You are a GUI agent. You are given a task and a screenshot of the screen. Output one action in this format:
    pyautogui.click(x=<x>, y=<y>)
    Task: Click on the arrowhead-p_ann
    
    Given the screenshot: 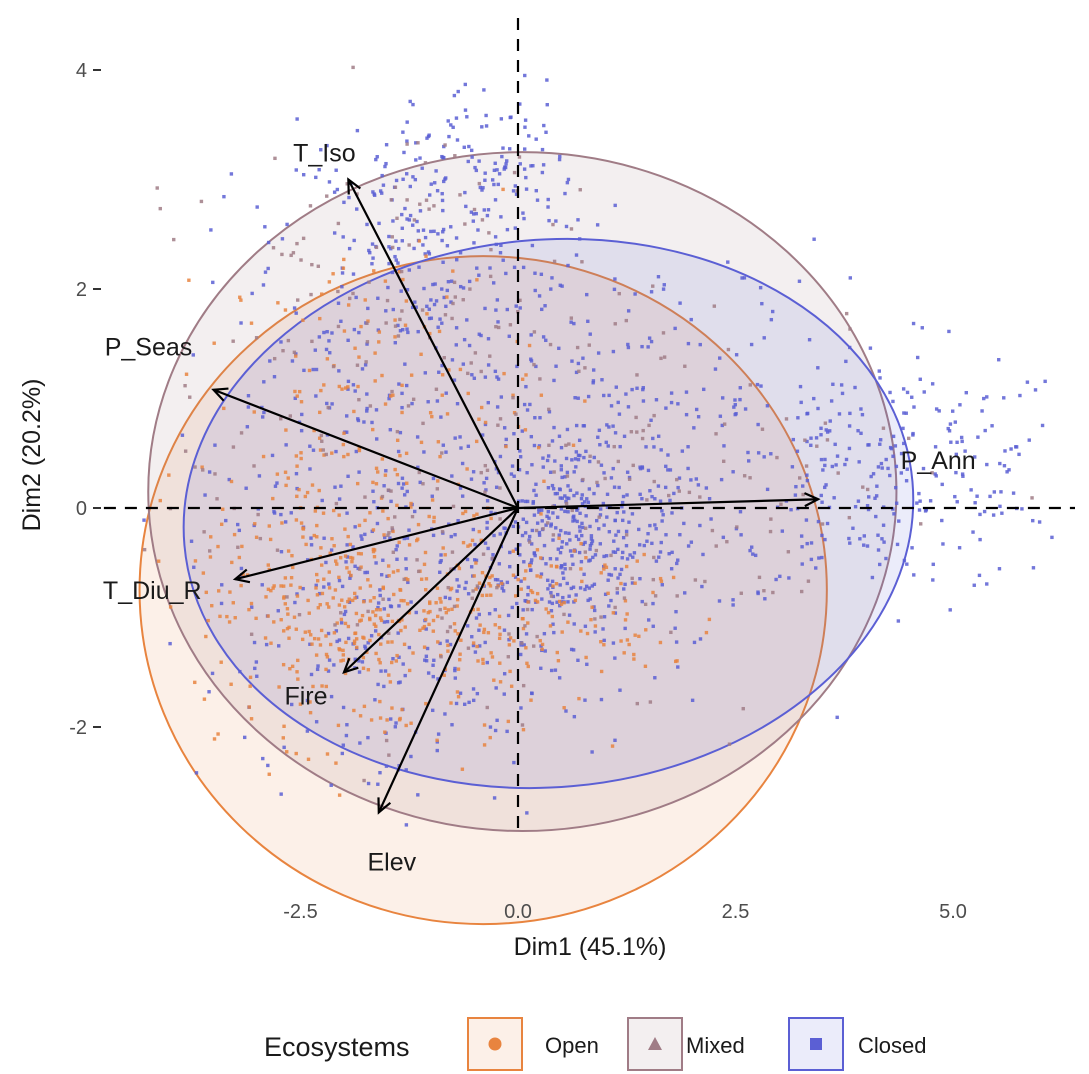 What is the action you would take?
    pyautogui.click(x=812, y=500)
    